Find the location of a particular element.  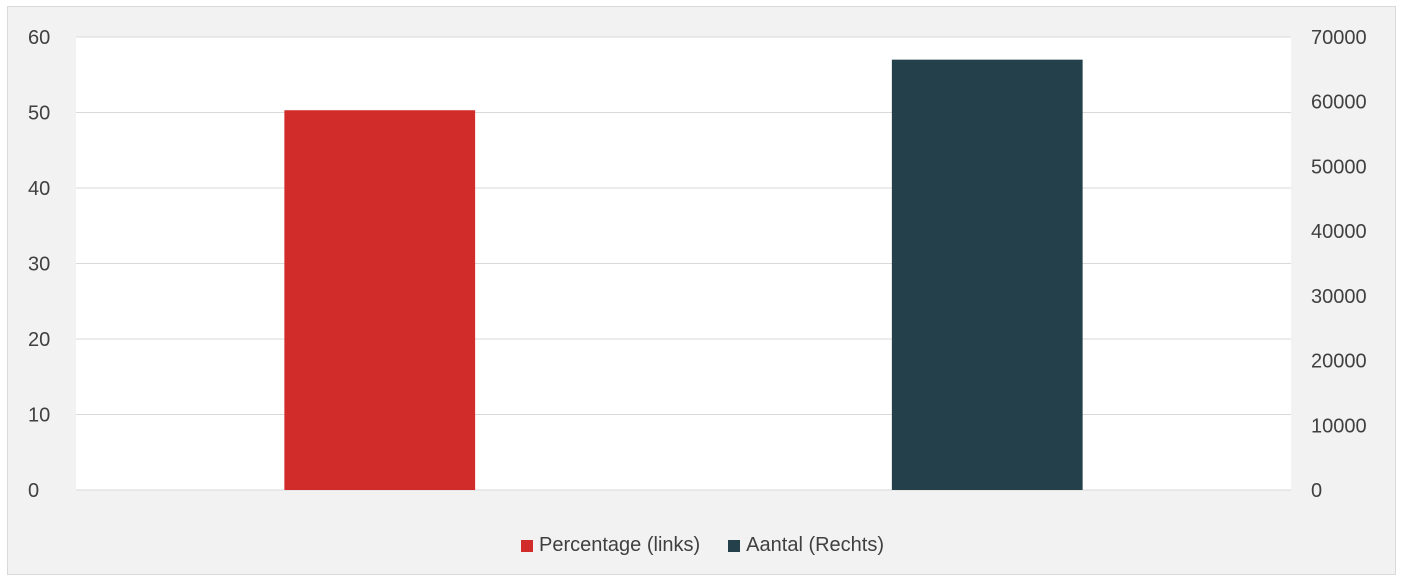

legend: Percentage (links) Aantal (Rechts) is located at coordinates (702, 545).